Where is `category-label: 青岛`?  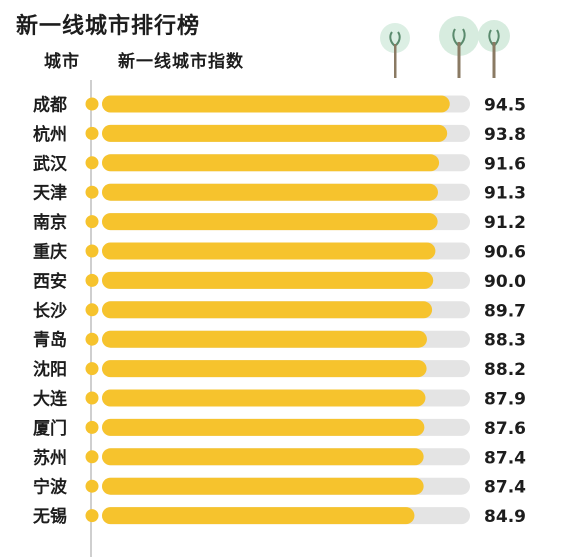 category-label: 青岛 is located at coordinates (50, 340).